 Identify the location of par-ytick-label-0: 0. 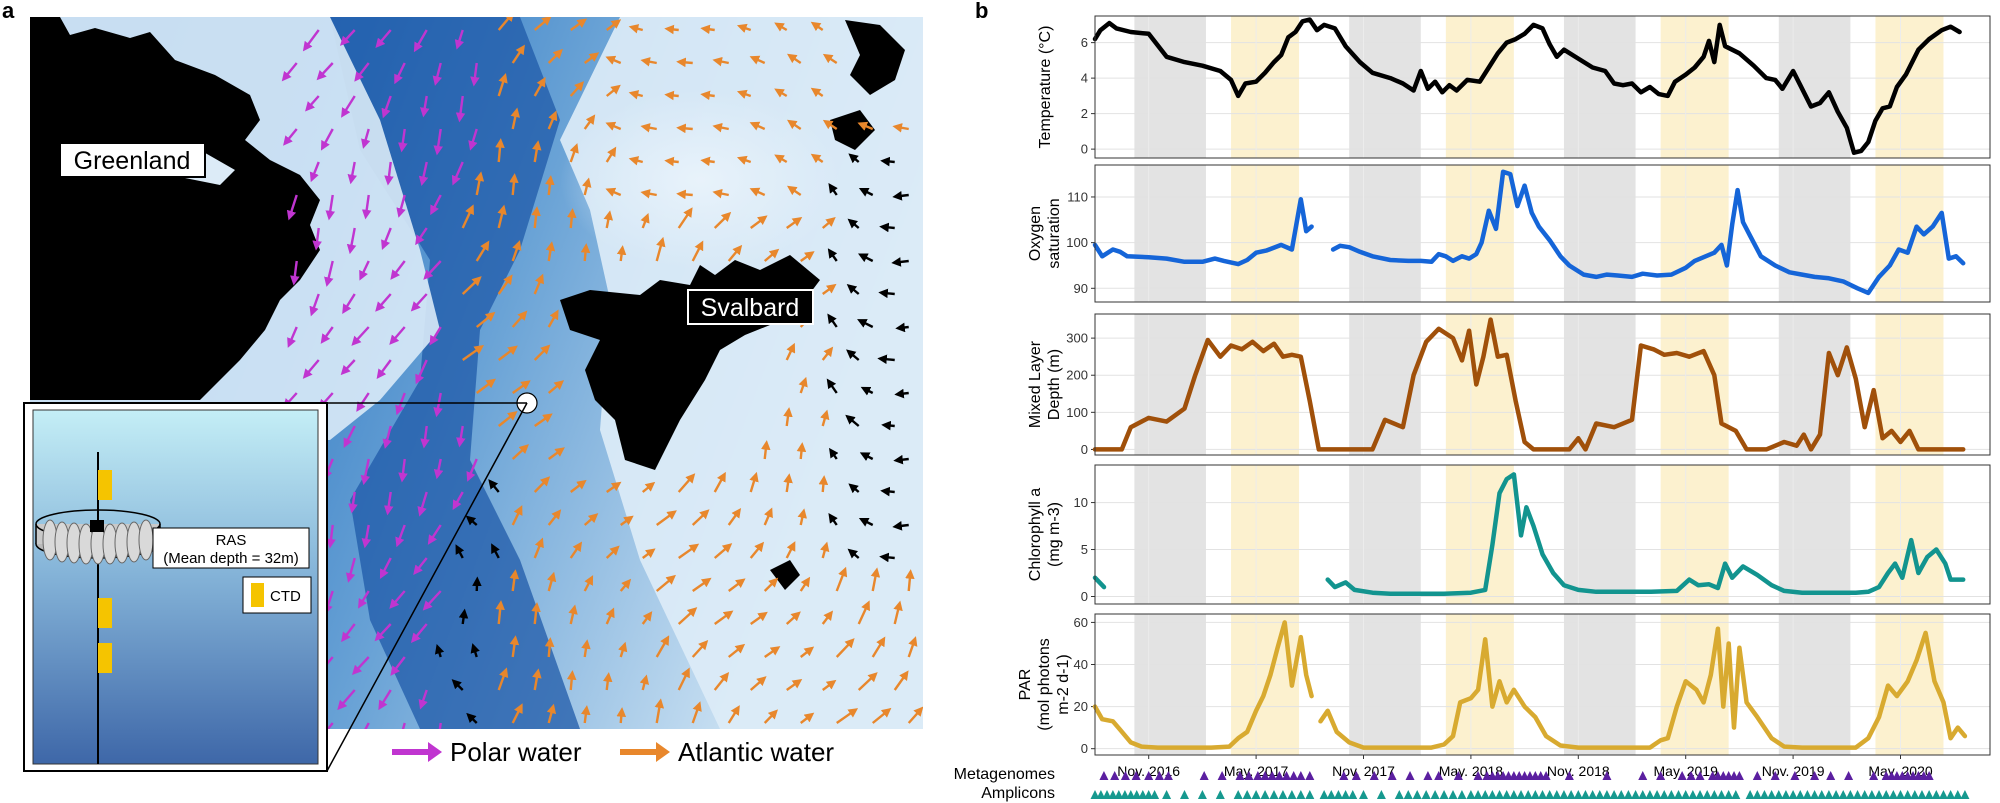
(1084, 748).